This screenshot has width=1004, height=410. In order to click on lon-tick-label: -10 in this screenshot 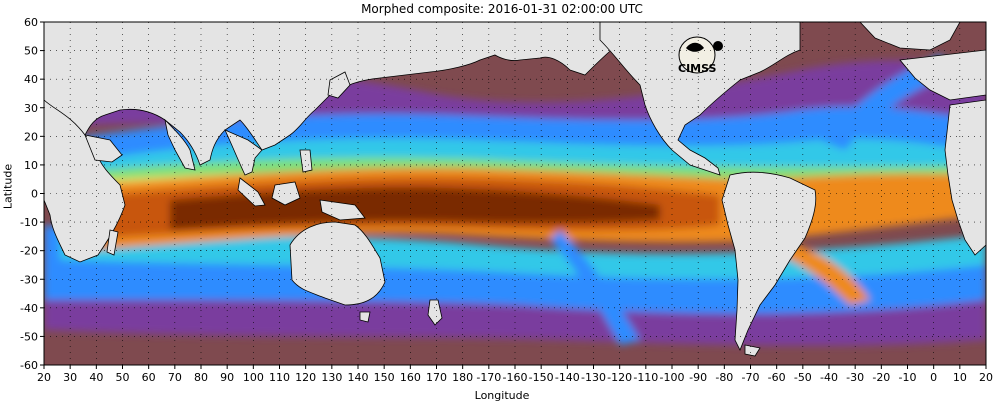, I will do `click(908, 377)`.